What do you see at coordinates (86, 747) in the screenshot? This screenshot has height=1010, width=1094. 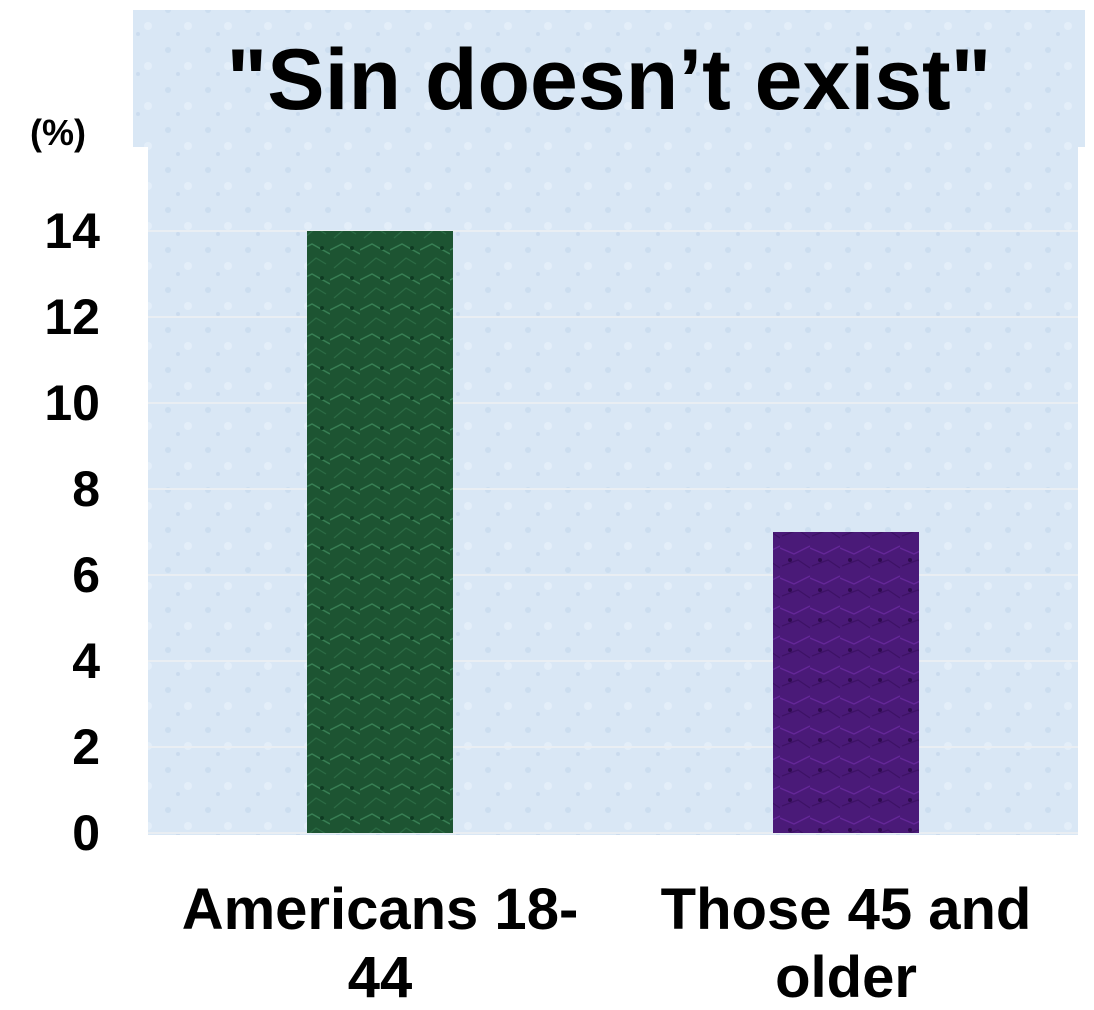 I see `y-tick-label: 2` at bounding box center [86, 747].